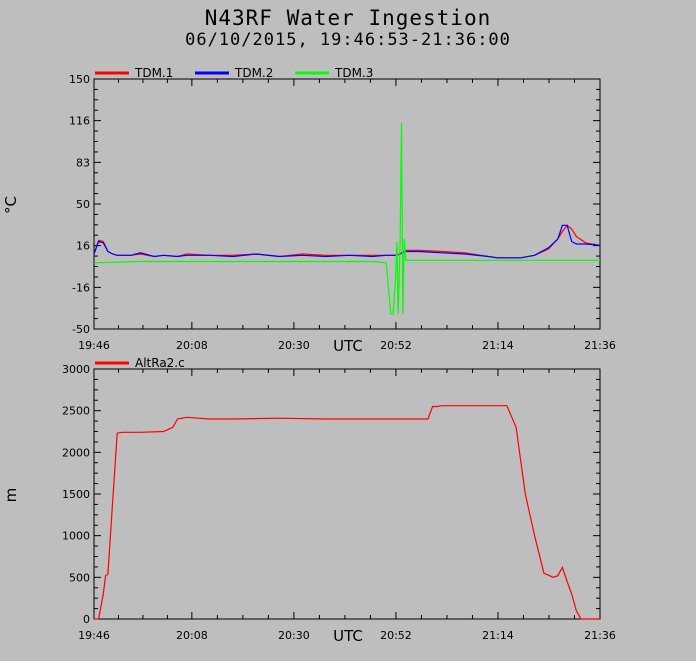 This screenshot has width=696, height=661. I want to click on chart-title: N43RF Water Ingestion, so click(348, 18).